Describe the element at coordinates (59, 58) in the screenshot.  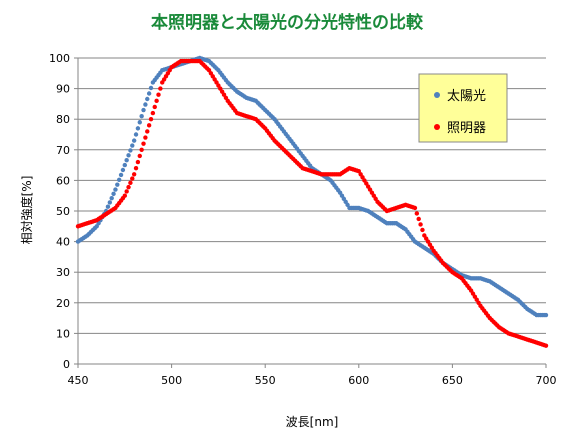
I see `y-tick-label: 100` at that location.